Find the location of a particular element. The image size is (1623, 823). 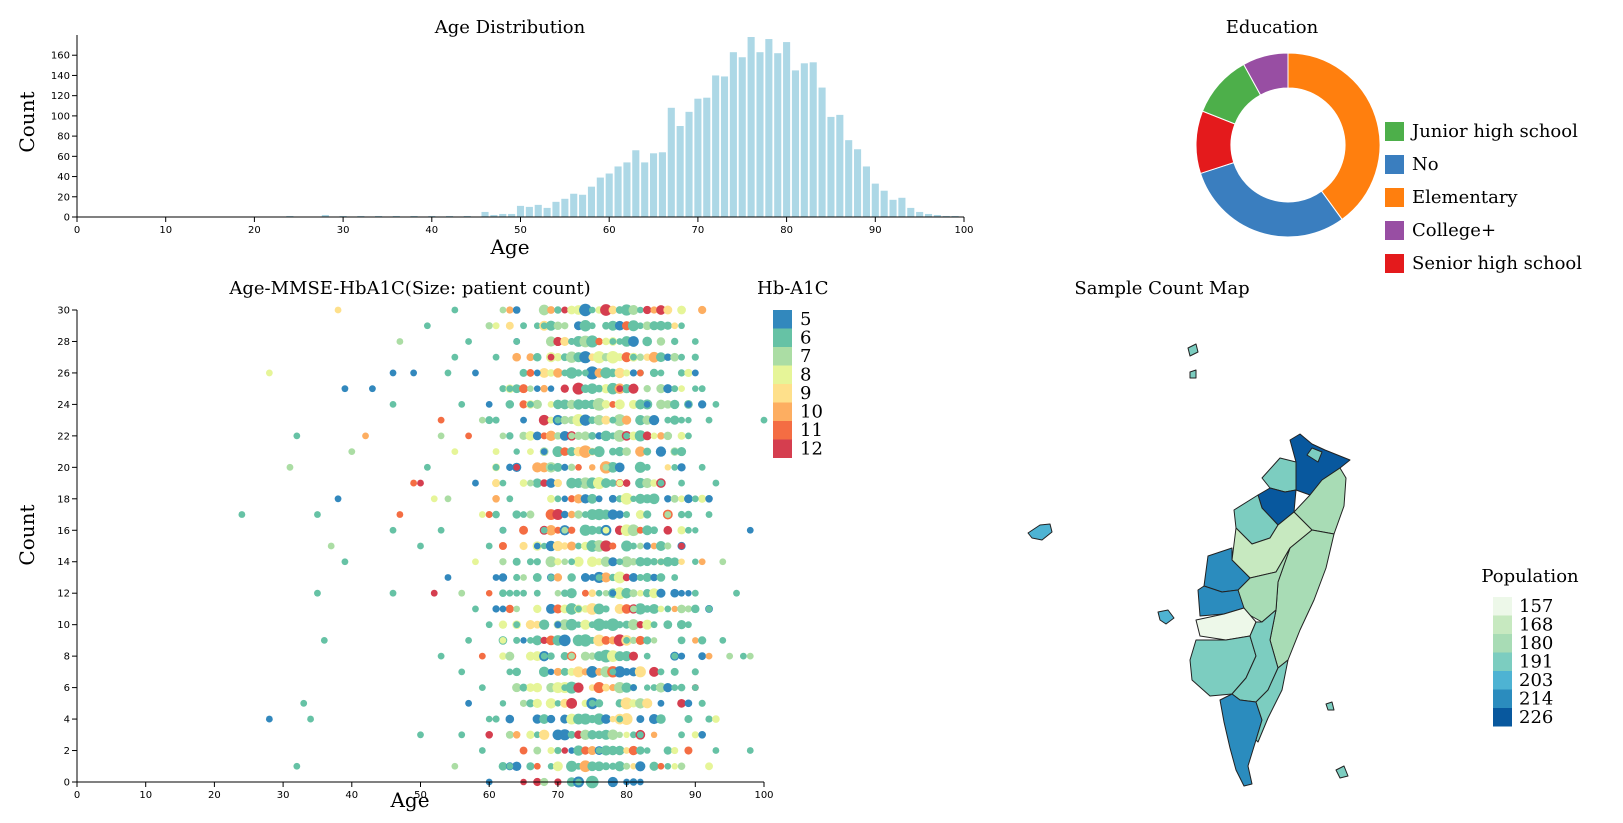

hba1c-legend-label: 11 is located at coordinates (811, 430).